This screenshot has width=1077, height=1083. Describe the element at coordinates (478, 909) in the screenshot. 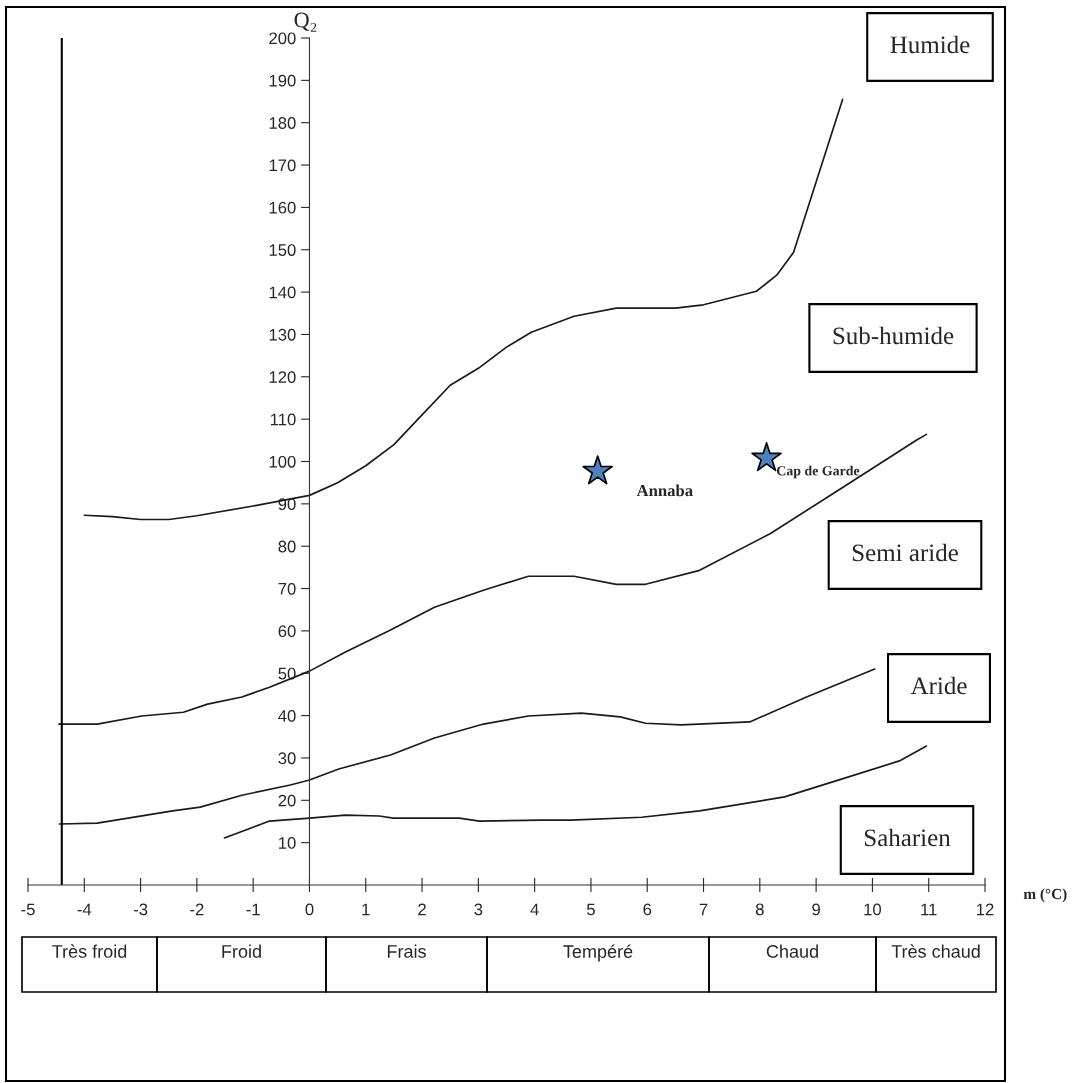

I see `x-tick-label: 3` at that location.